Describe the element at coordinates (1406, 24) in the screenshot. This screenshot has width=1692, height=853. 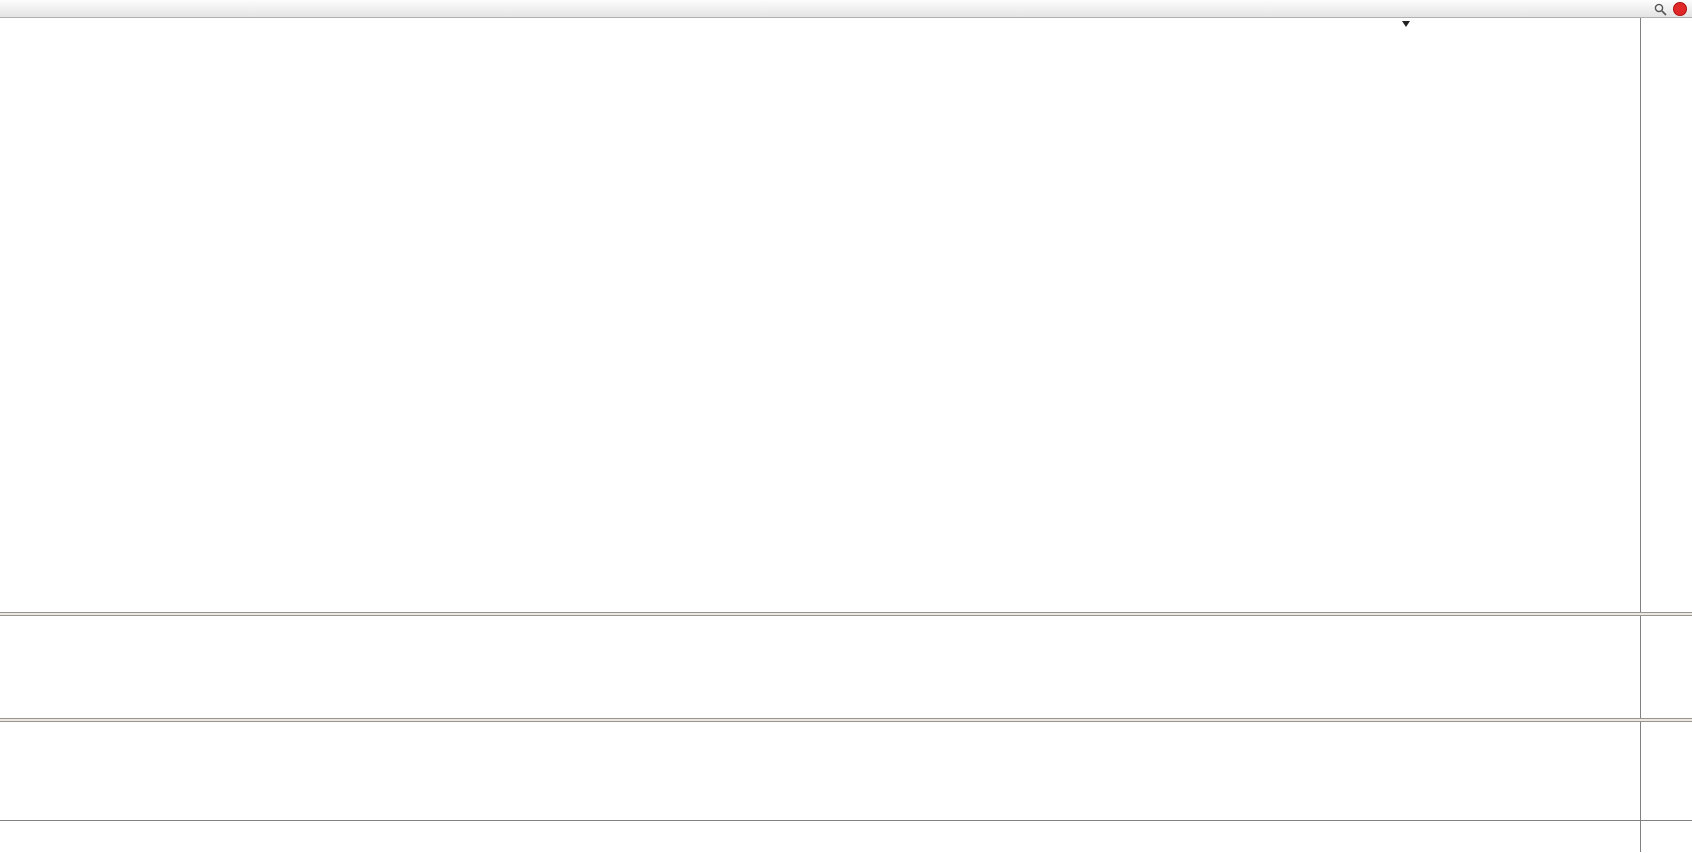
I see `scroll-anchor-icon` at that location.